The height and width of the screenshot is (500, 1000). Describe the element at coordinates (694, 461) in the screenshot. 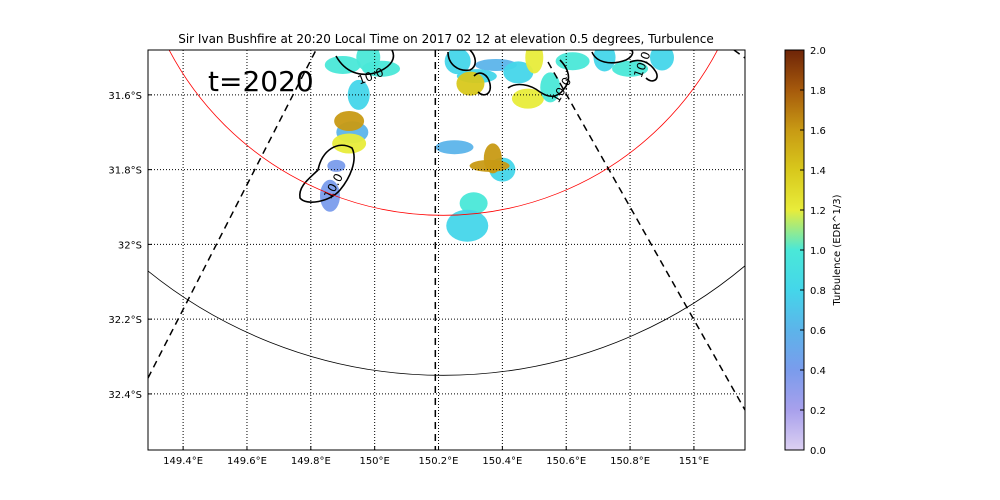

I see `x-tick-label: 151°E` at that location.